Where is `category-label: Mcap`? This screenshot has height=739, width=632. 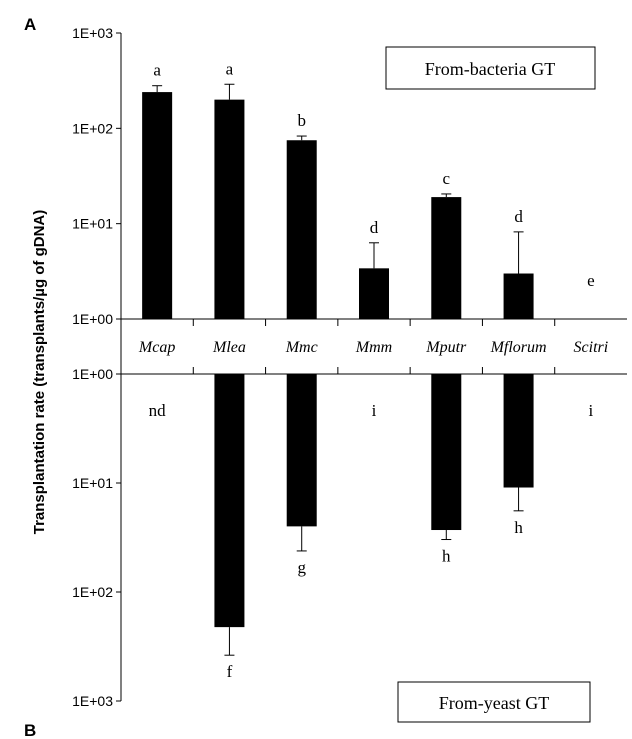 category-label: Mcap is located at coordinates (156, 347).